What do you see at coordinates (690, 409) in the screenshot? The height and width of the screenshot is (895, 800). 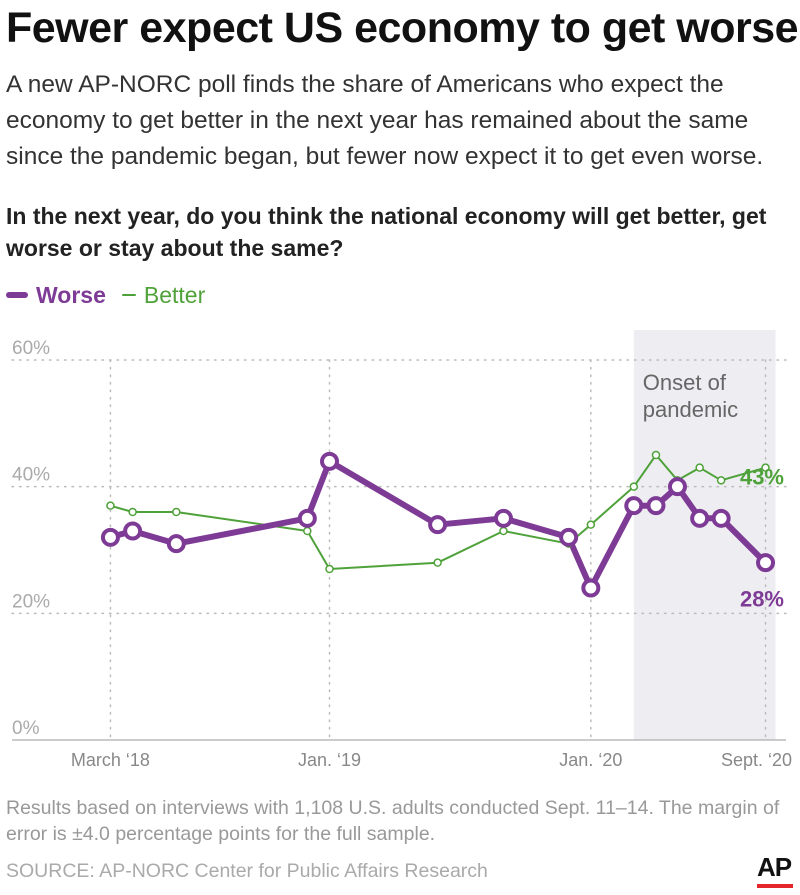 I see `pandemic-region-label-line: pandemic` at bounding box center [690, 409].